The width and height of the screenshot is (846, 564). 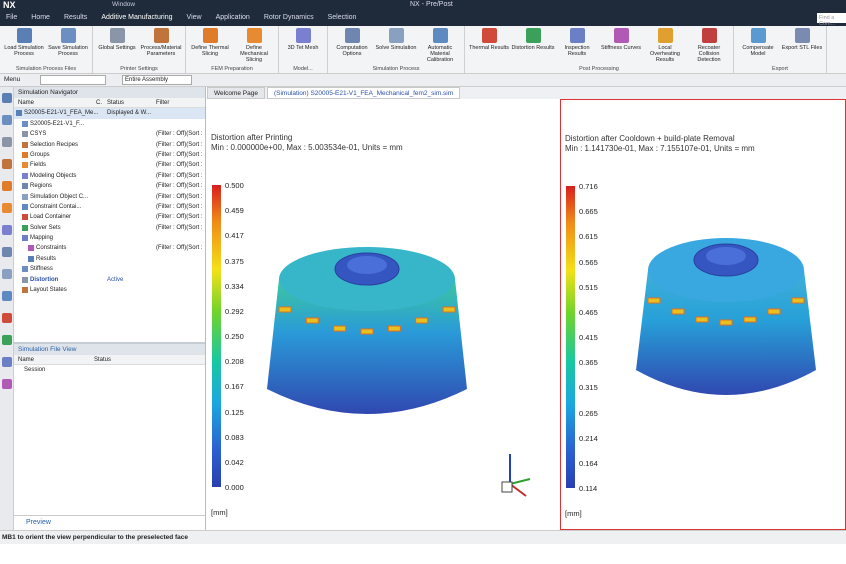 I want to click on legend-label: 0.214, so click(x=588, y=438).